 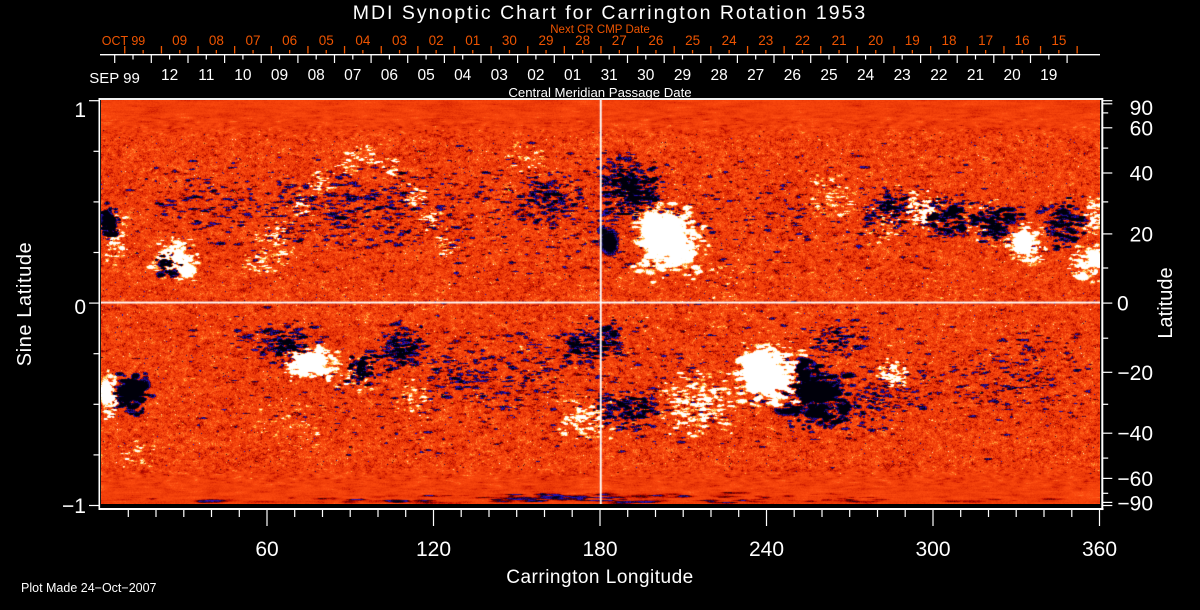 What do you see at coordinates (243, 75) in the screenshot?
I see `svg-text: 10` at bounding box center [243, 75].